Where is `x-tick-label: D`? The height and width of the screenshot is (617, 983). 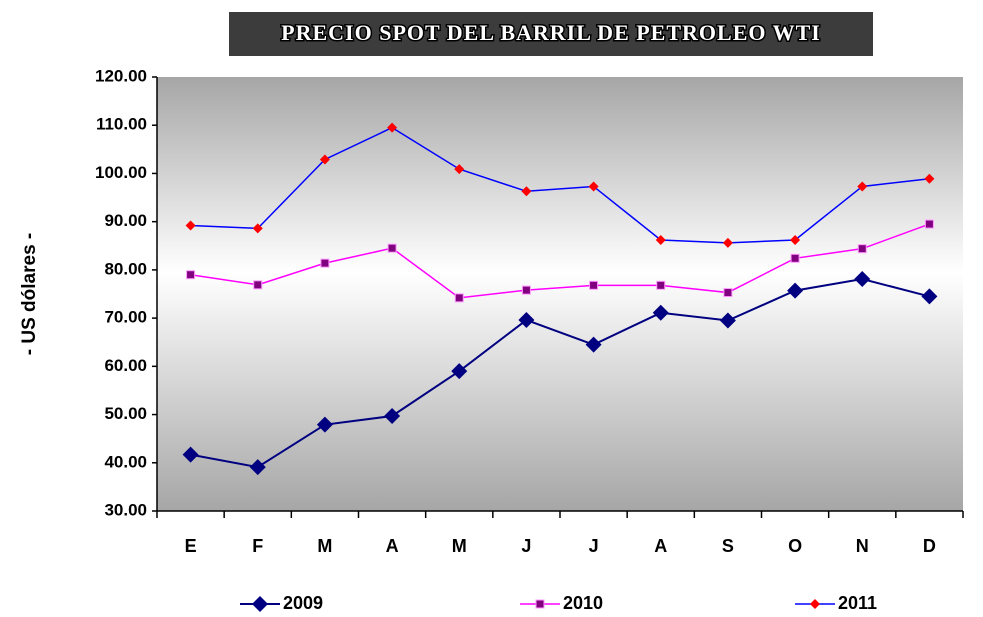
x-tick-label: D is located at coordinates (929, 546).